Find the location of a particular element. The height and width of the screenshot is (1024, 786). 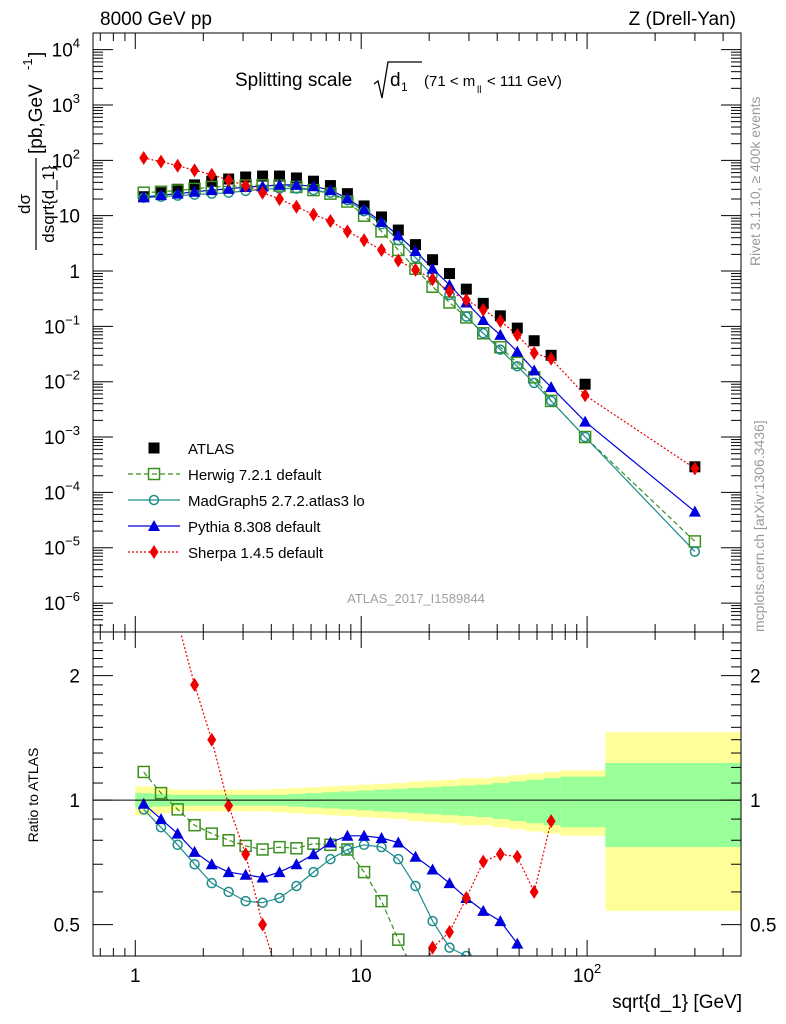

y-tick-label: 10 is located at coordinates (69, 217).